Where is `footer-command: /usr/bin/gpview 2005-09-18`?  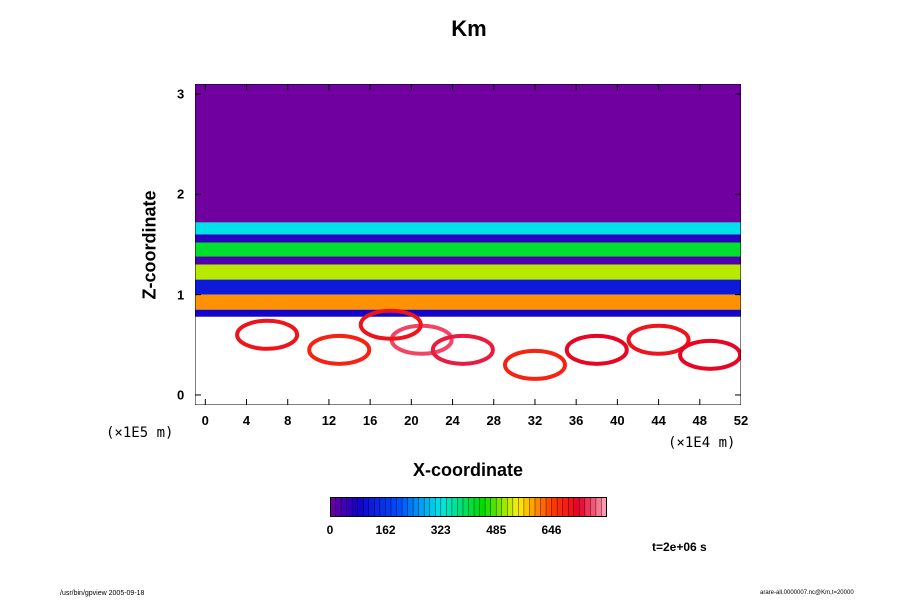
footer-command: /usr/bin/gpview 2005-09-18 is located at coordinates (102, 593).